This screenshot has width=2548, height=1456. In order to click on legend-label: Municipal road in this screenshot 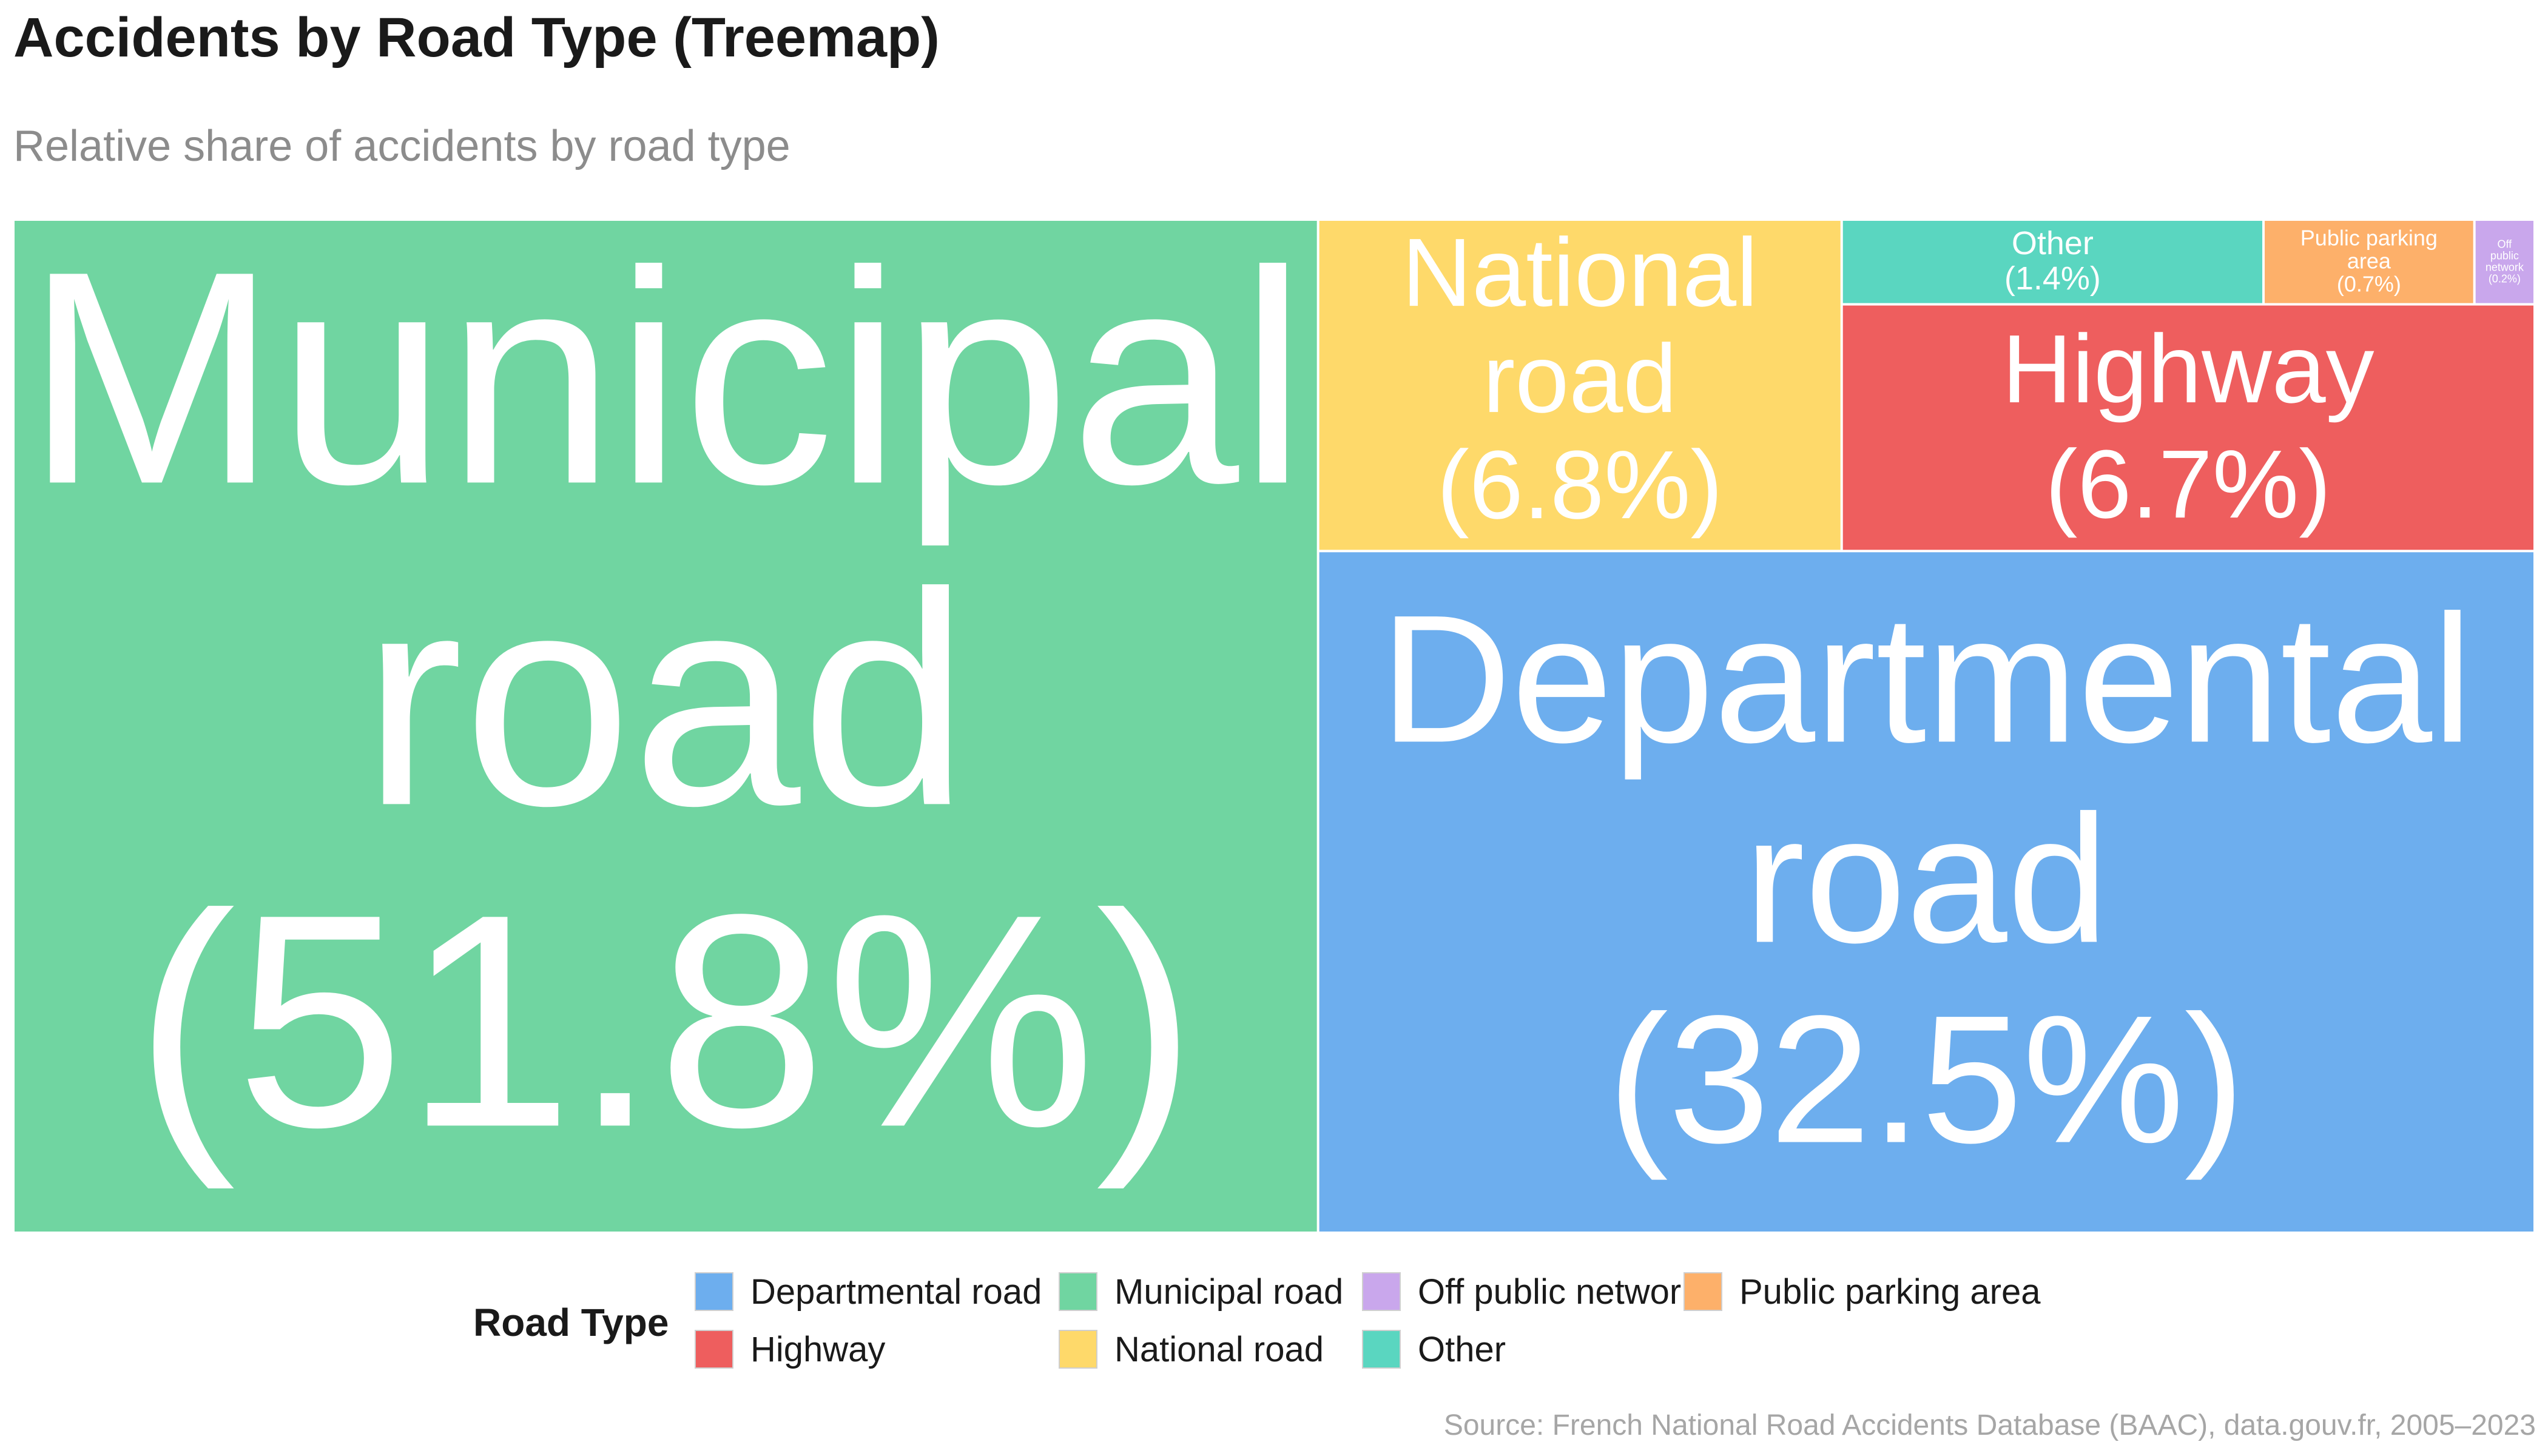, I will do `click(1229, 1292)`.